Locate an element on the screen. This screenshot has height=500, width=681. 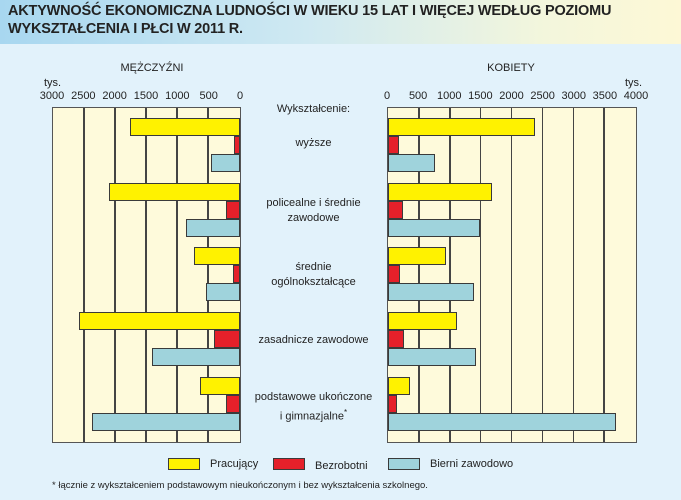
category-label: wyższe is located at coordinates (313, 143).